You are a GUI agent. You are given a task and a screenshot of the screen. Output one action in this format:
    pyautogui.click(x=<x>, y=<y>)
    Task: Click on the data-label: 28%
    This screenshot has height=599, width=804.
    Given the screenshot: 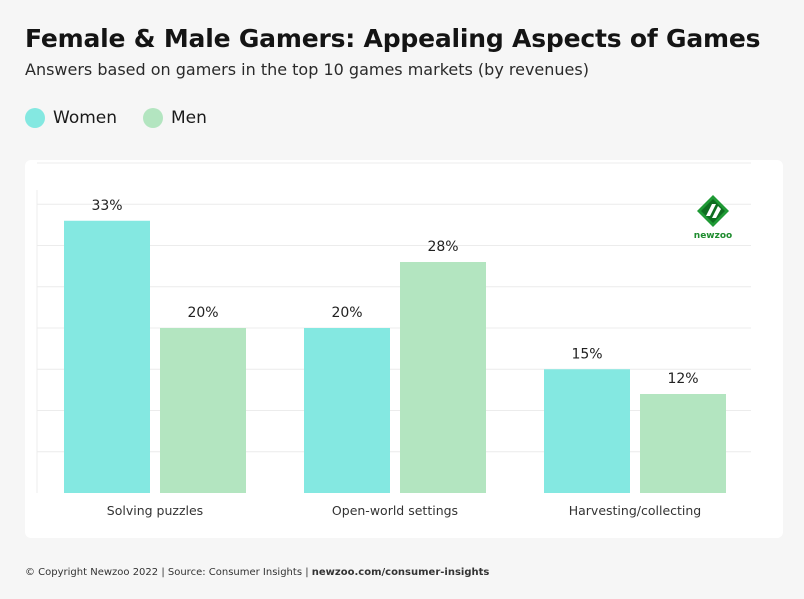 What is the action you would take?
    pyautogui.click(x=442, y=247)
    